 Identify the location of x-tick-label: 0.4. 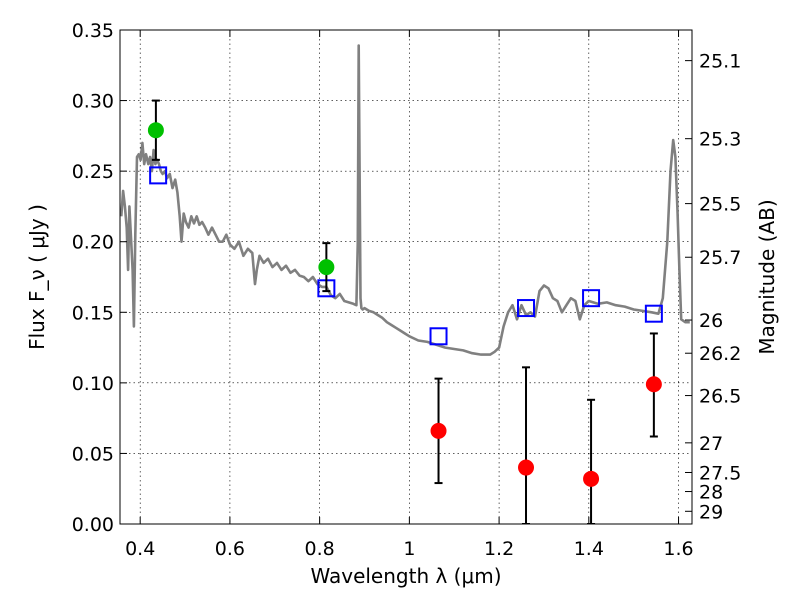
(140, 549).